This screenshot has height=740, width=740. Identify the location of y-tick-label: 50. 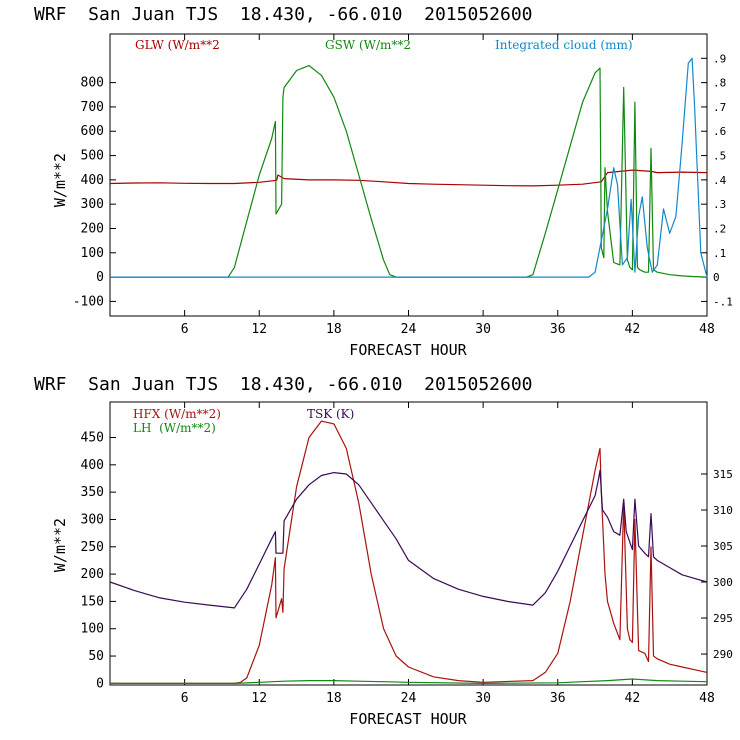
(96, 656).